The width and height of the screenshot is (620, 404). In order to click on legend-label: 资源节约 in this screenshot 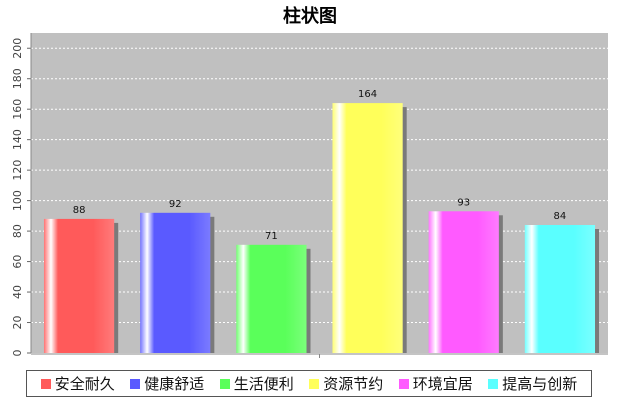, I will do `click(353, 384)`.